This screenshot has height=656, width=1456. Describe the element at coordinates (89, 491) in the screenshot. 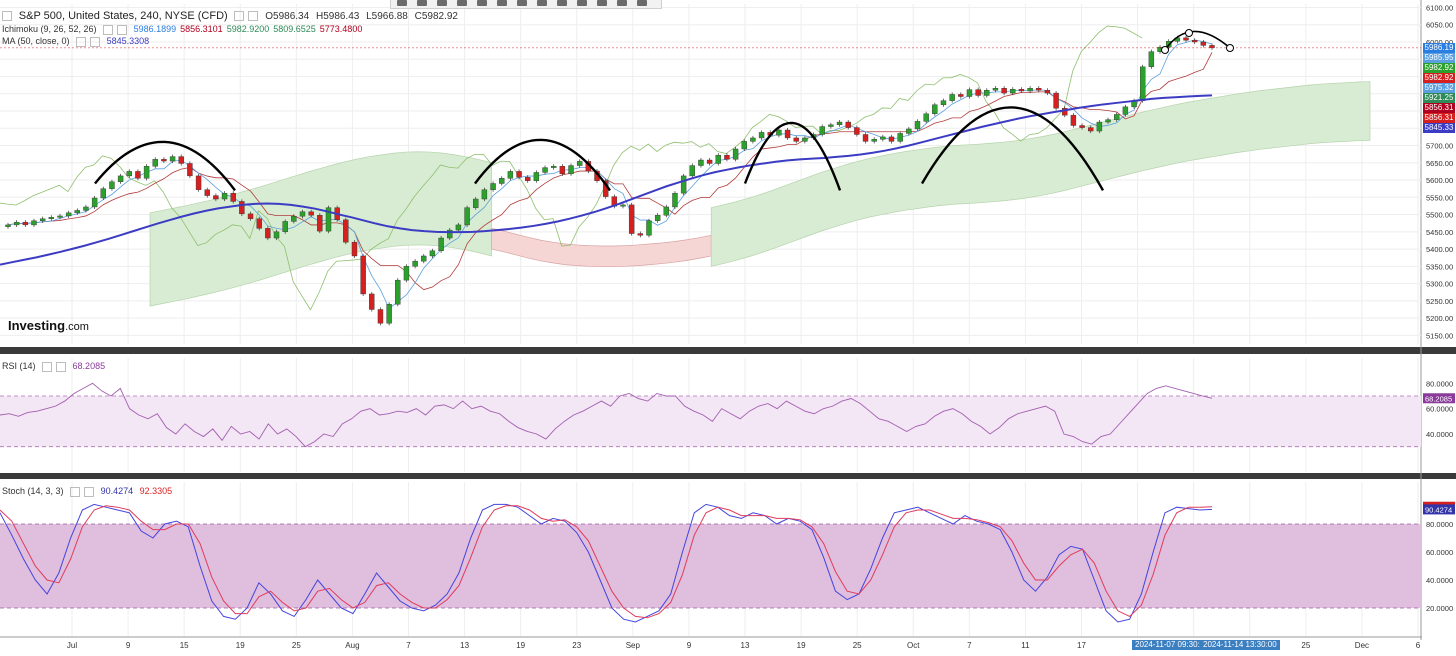

I see `stoch-close-icon` at that location.